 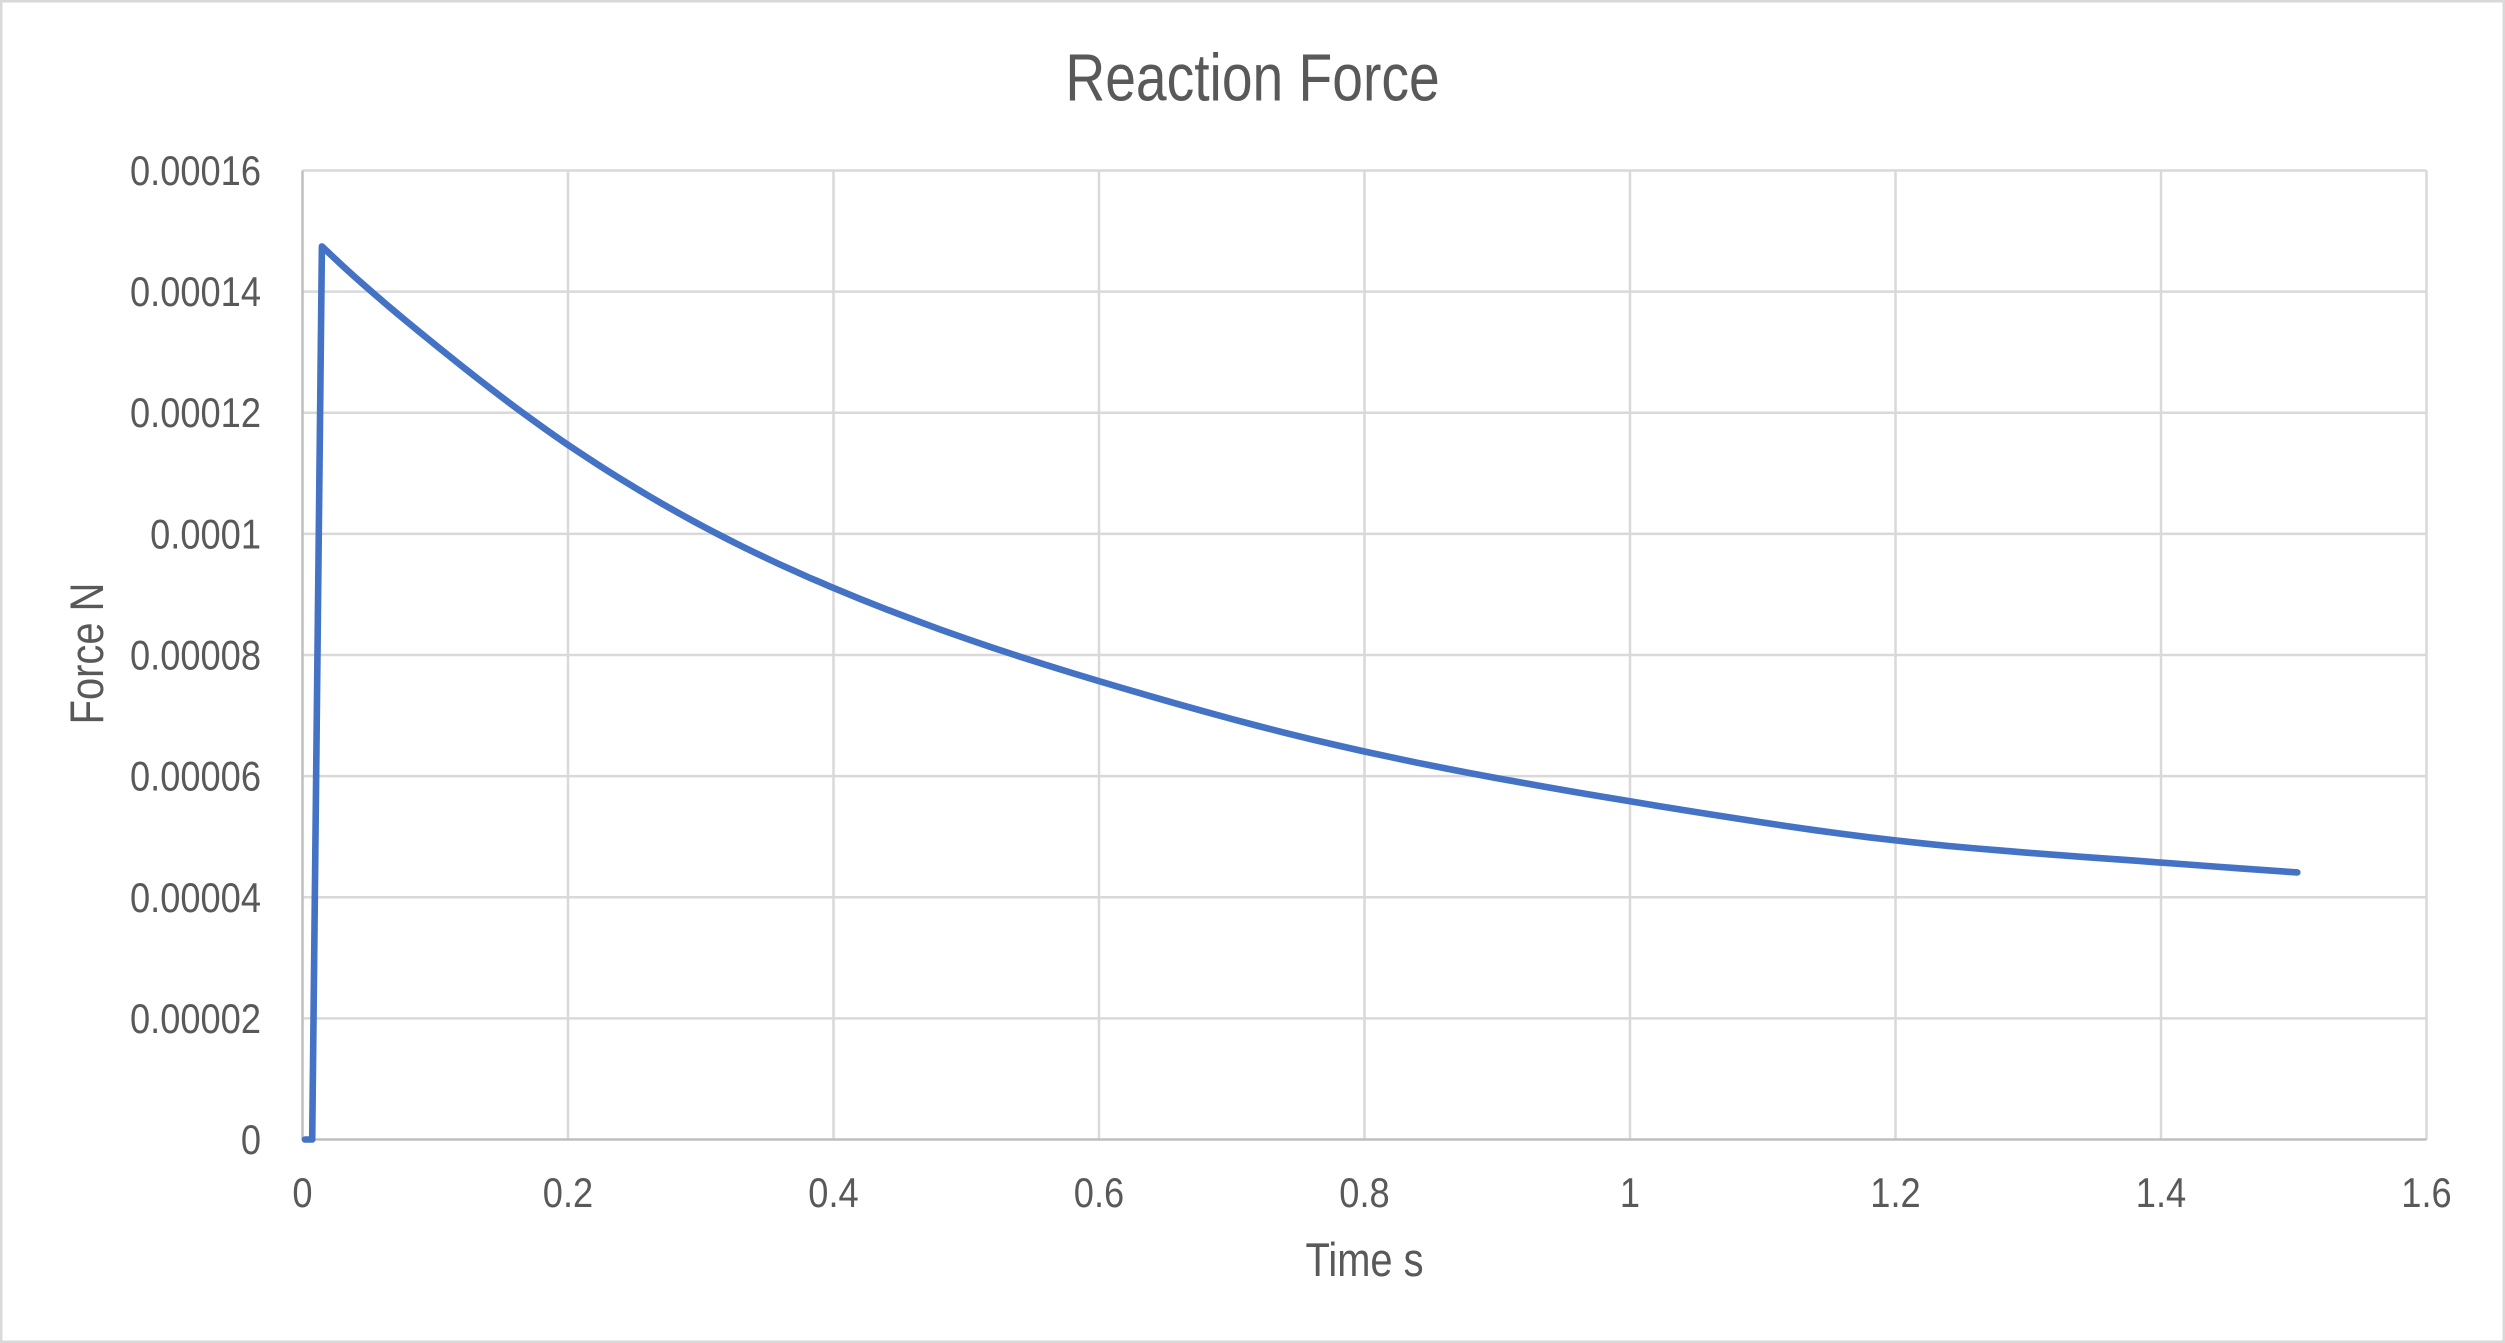 I want to click on svg-text: 0.00016, so click(x=195, y=171).